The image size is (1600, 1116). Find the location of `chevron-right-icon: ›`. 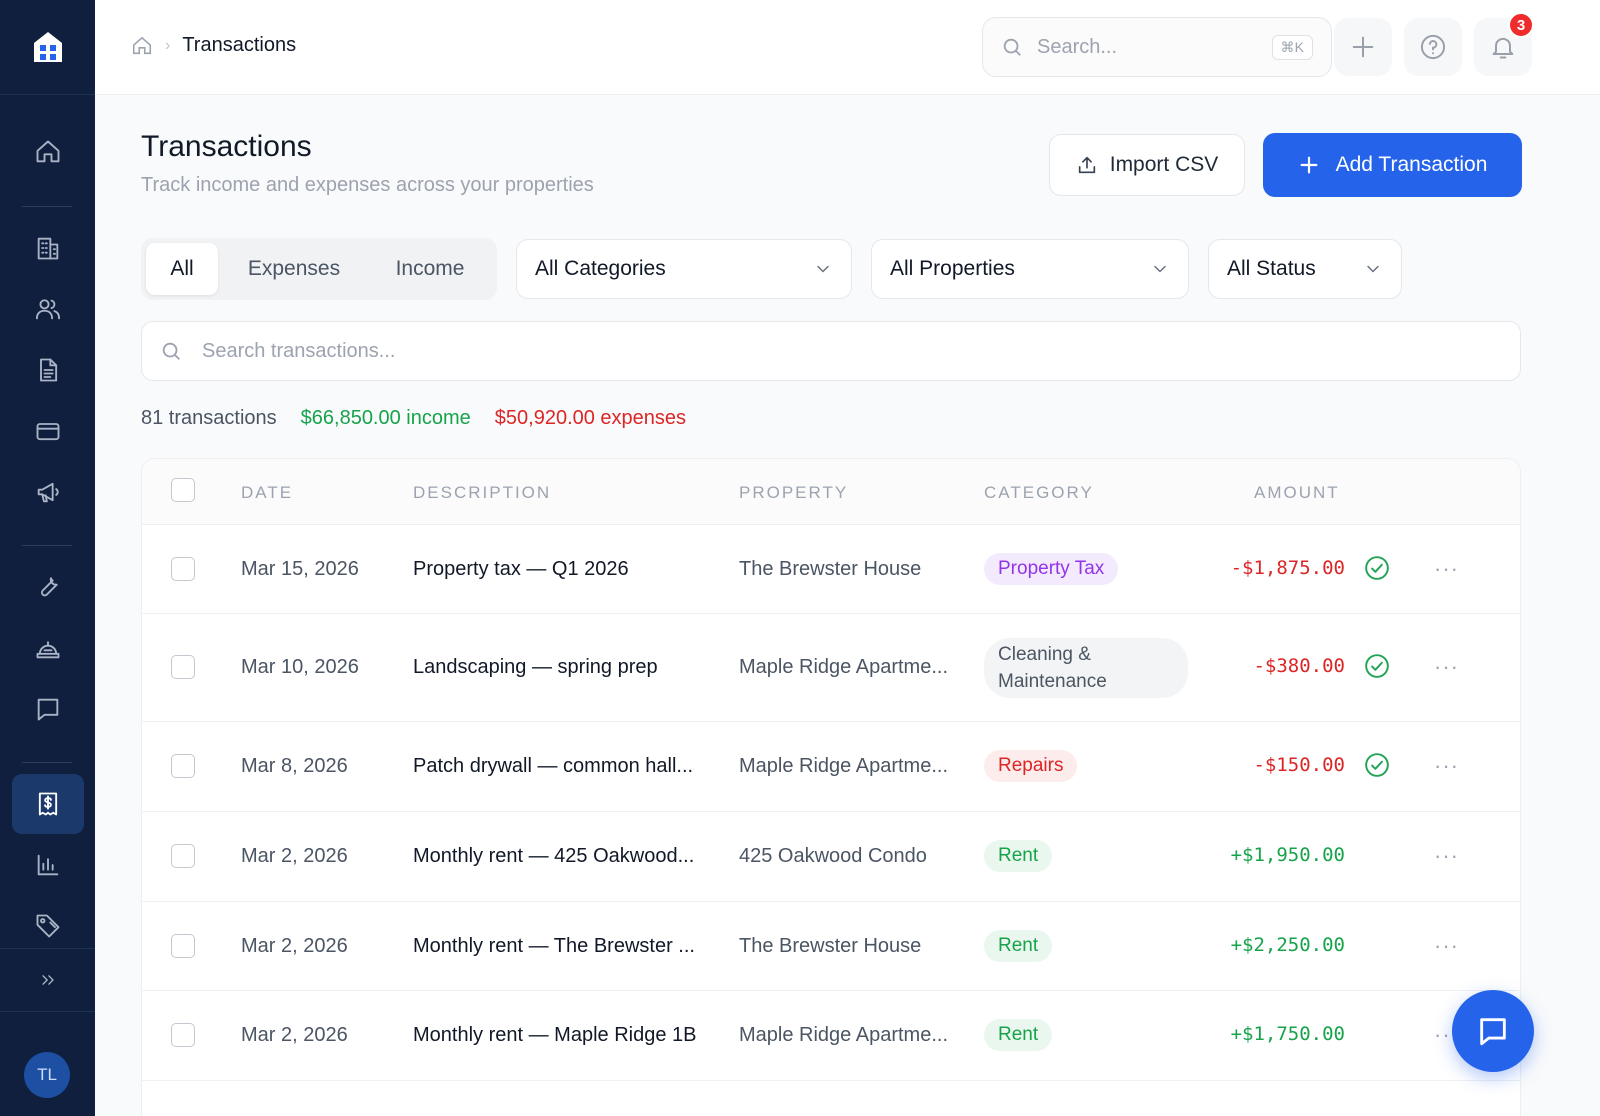

chevron-right-icon: › is located at coordinates (168, 45).